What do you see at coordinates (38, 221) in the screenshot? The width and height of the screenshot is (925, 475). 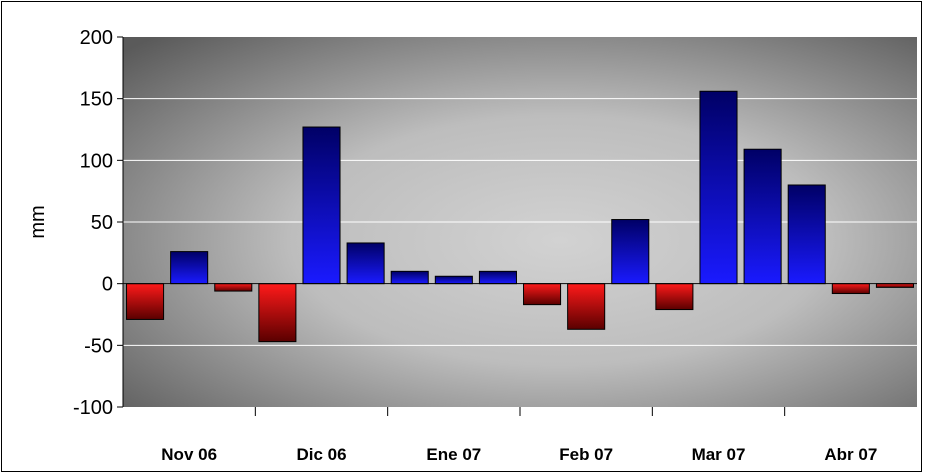 I see `y-axis-label: mm` at bounding box center [38, 221].